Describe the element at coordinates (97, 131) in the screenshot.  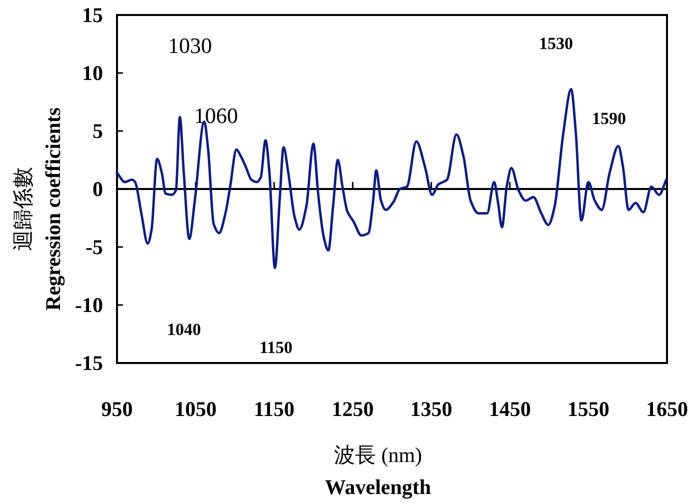
I see `y-tick-label: 5` at that location.